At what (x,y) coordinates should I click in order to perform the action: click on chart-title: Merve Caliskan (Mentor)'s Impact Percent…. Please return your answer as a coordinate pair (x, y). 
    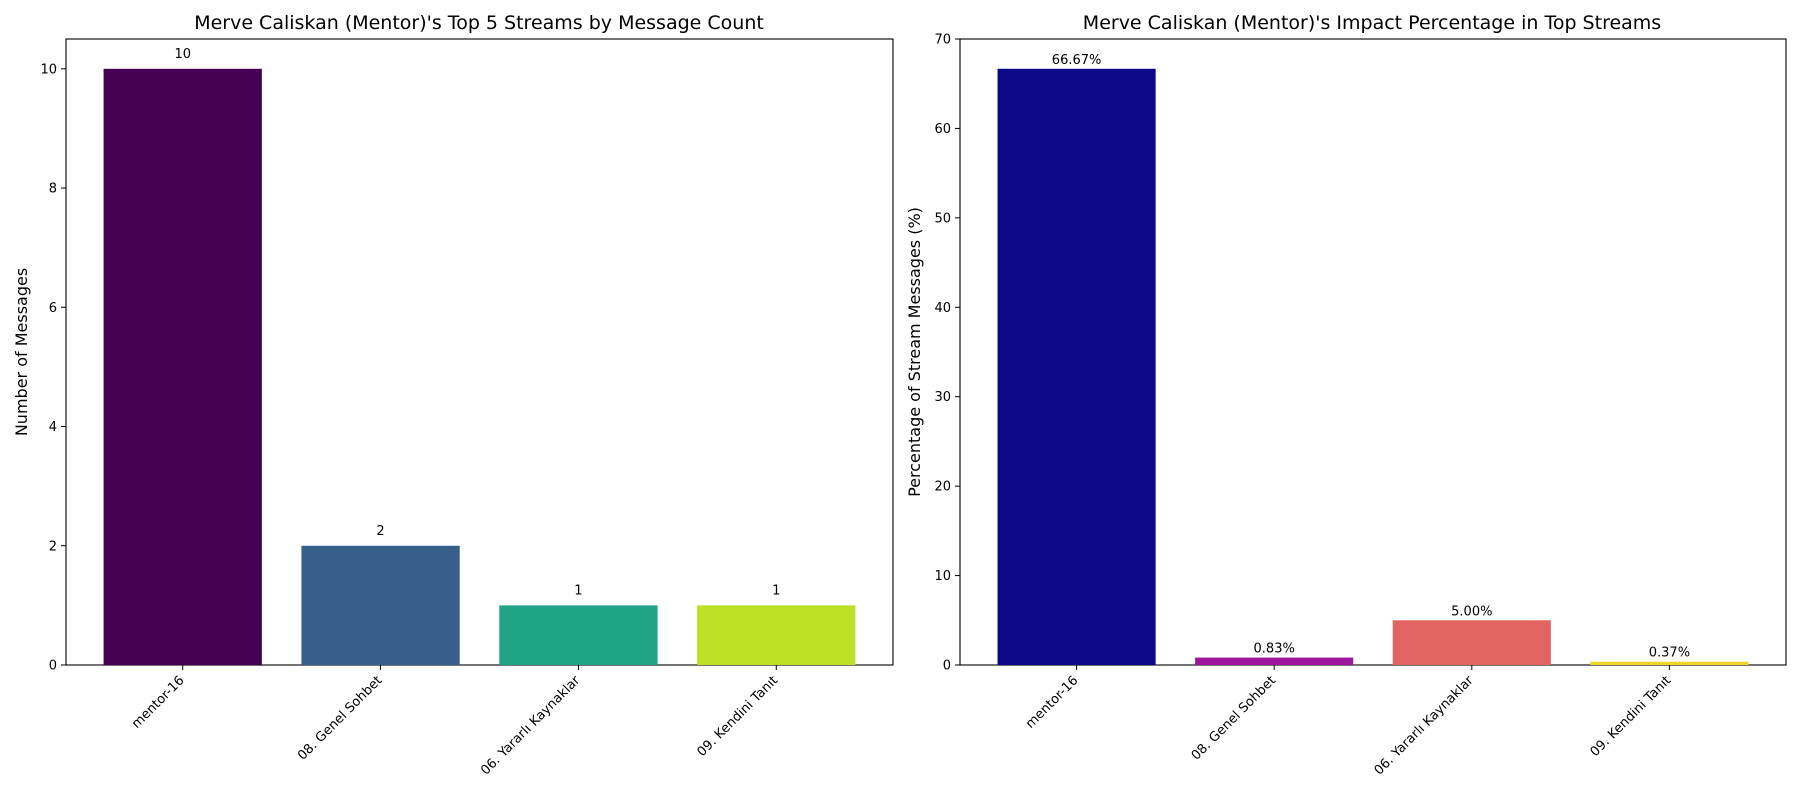
    Looking at the image, I should click on (1372, 23).